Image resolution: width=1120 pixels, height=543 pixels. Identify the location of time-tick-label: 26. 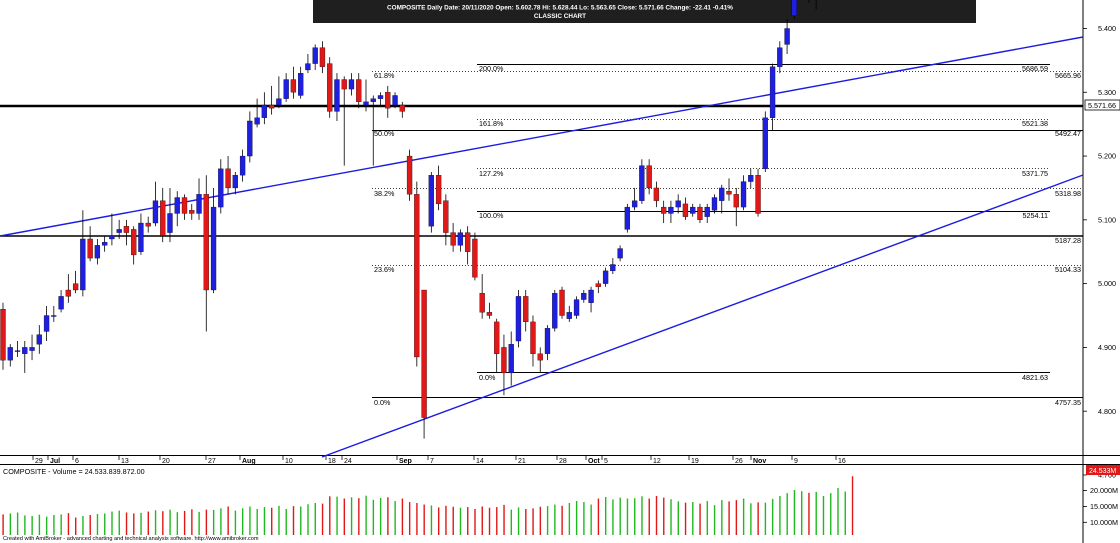
(739, 461).